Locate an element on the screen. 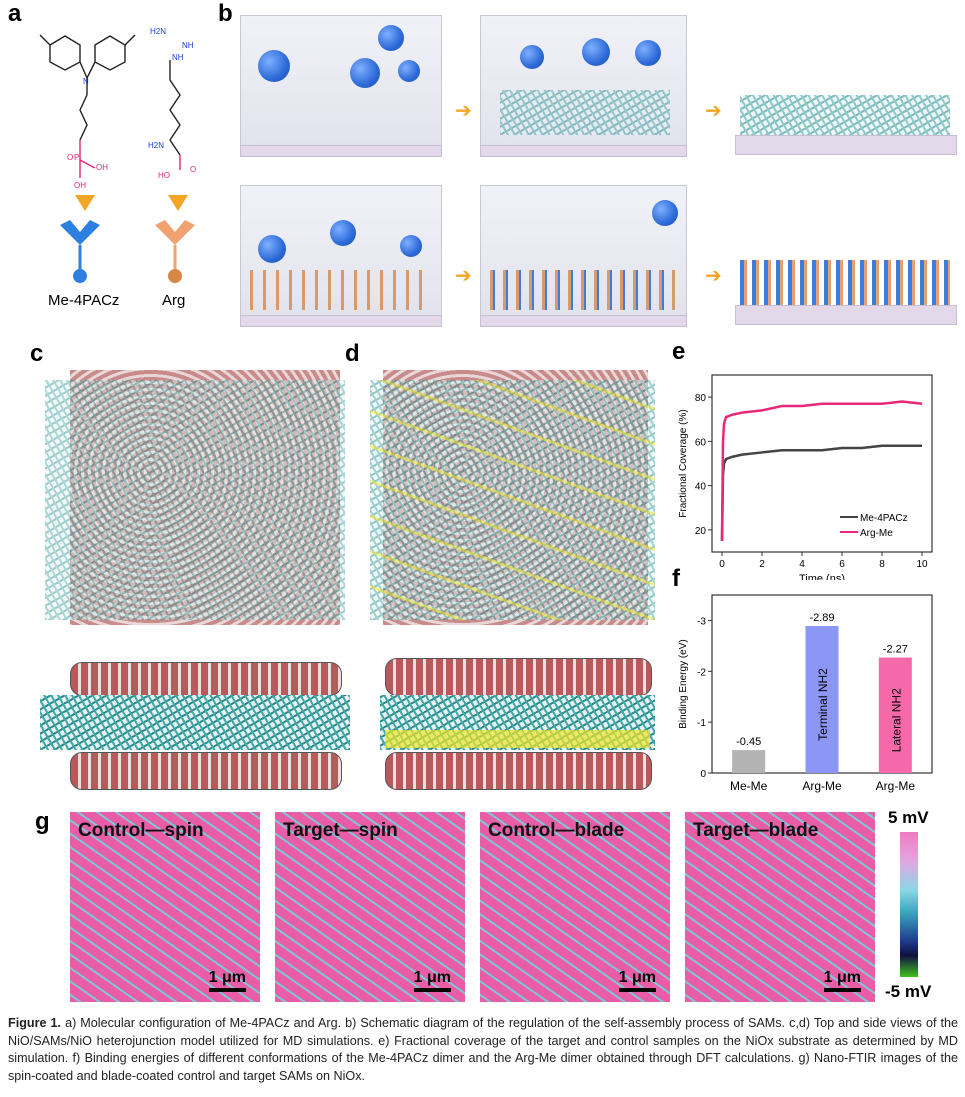 This screenshot has height=1097, width=965. y-tick-label: 40 is located at coordinates (701, 487).